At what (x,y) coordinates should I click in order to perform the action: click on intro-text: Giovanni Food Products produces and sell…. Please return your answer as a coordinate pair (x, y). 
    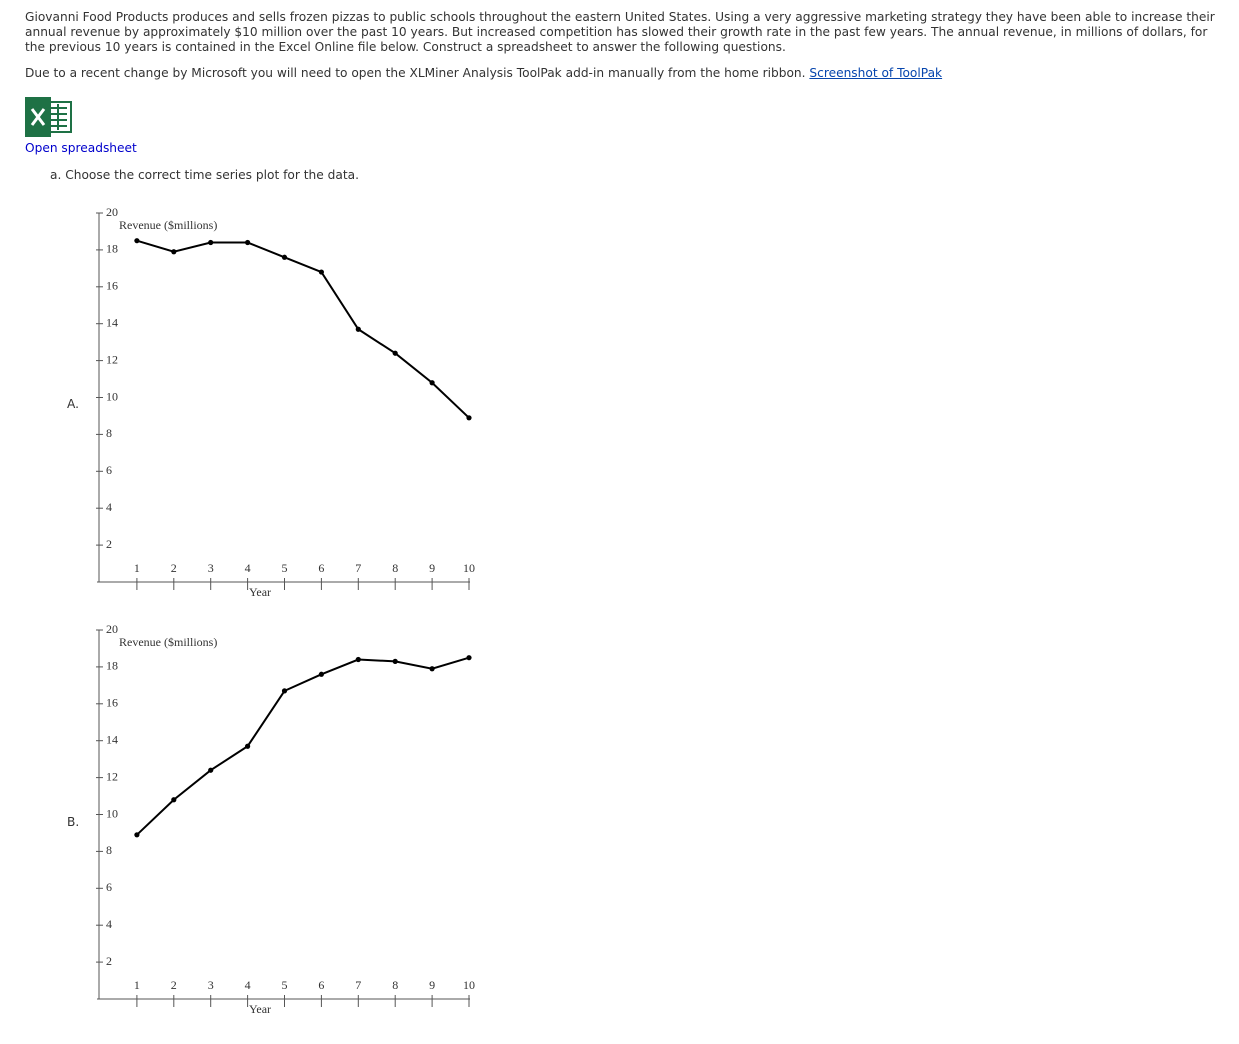
    Looking at the image, I should click on (620, 32).